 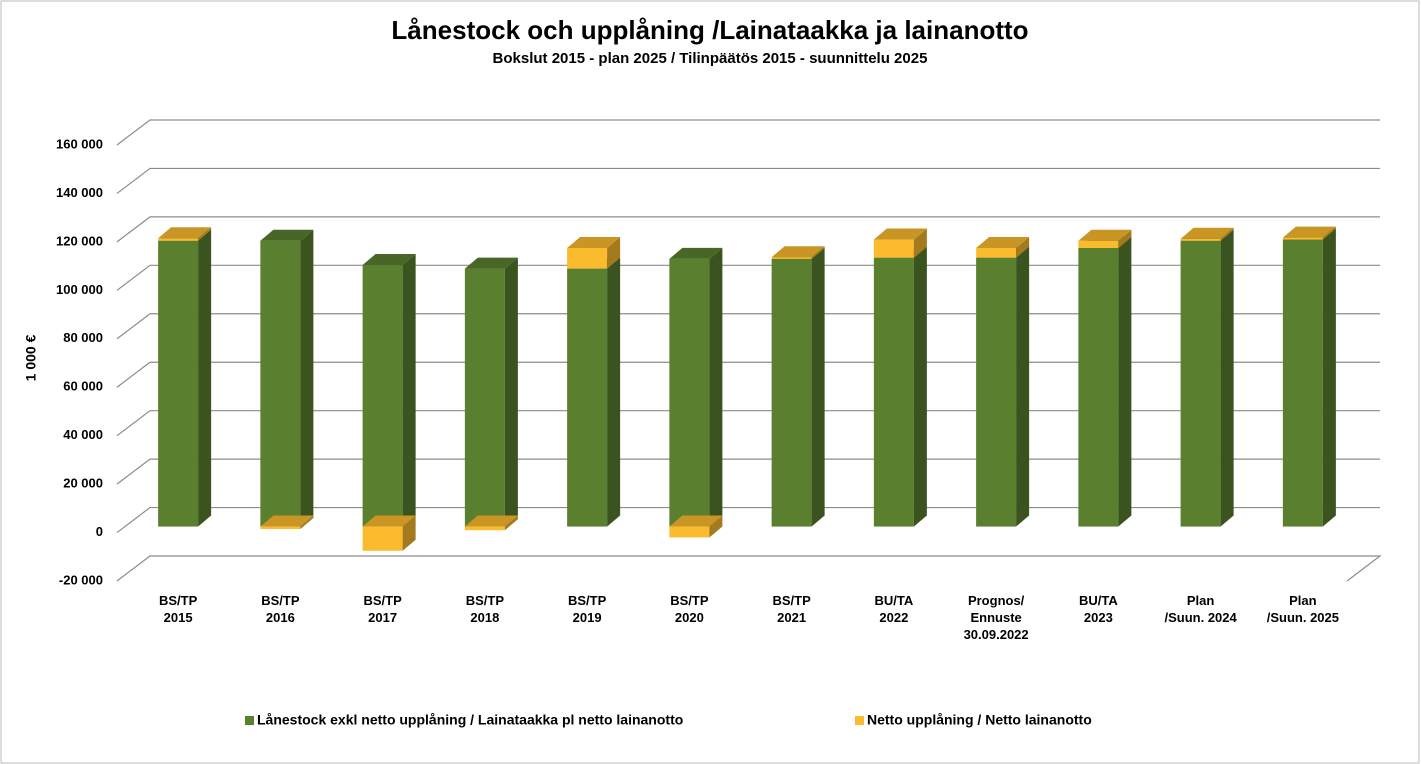 What do you see at coordinates (178, 609) in the screenshot?
I see `x-tick-label: BS/TP 2015` at bounding box center [178, 609].